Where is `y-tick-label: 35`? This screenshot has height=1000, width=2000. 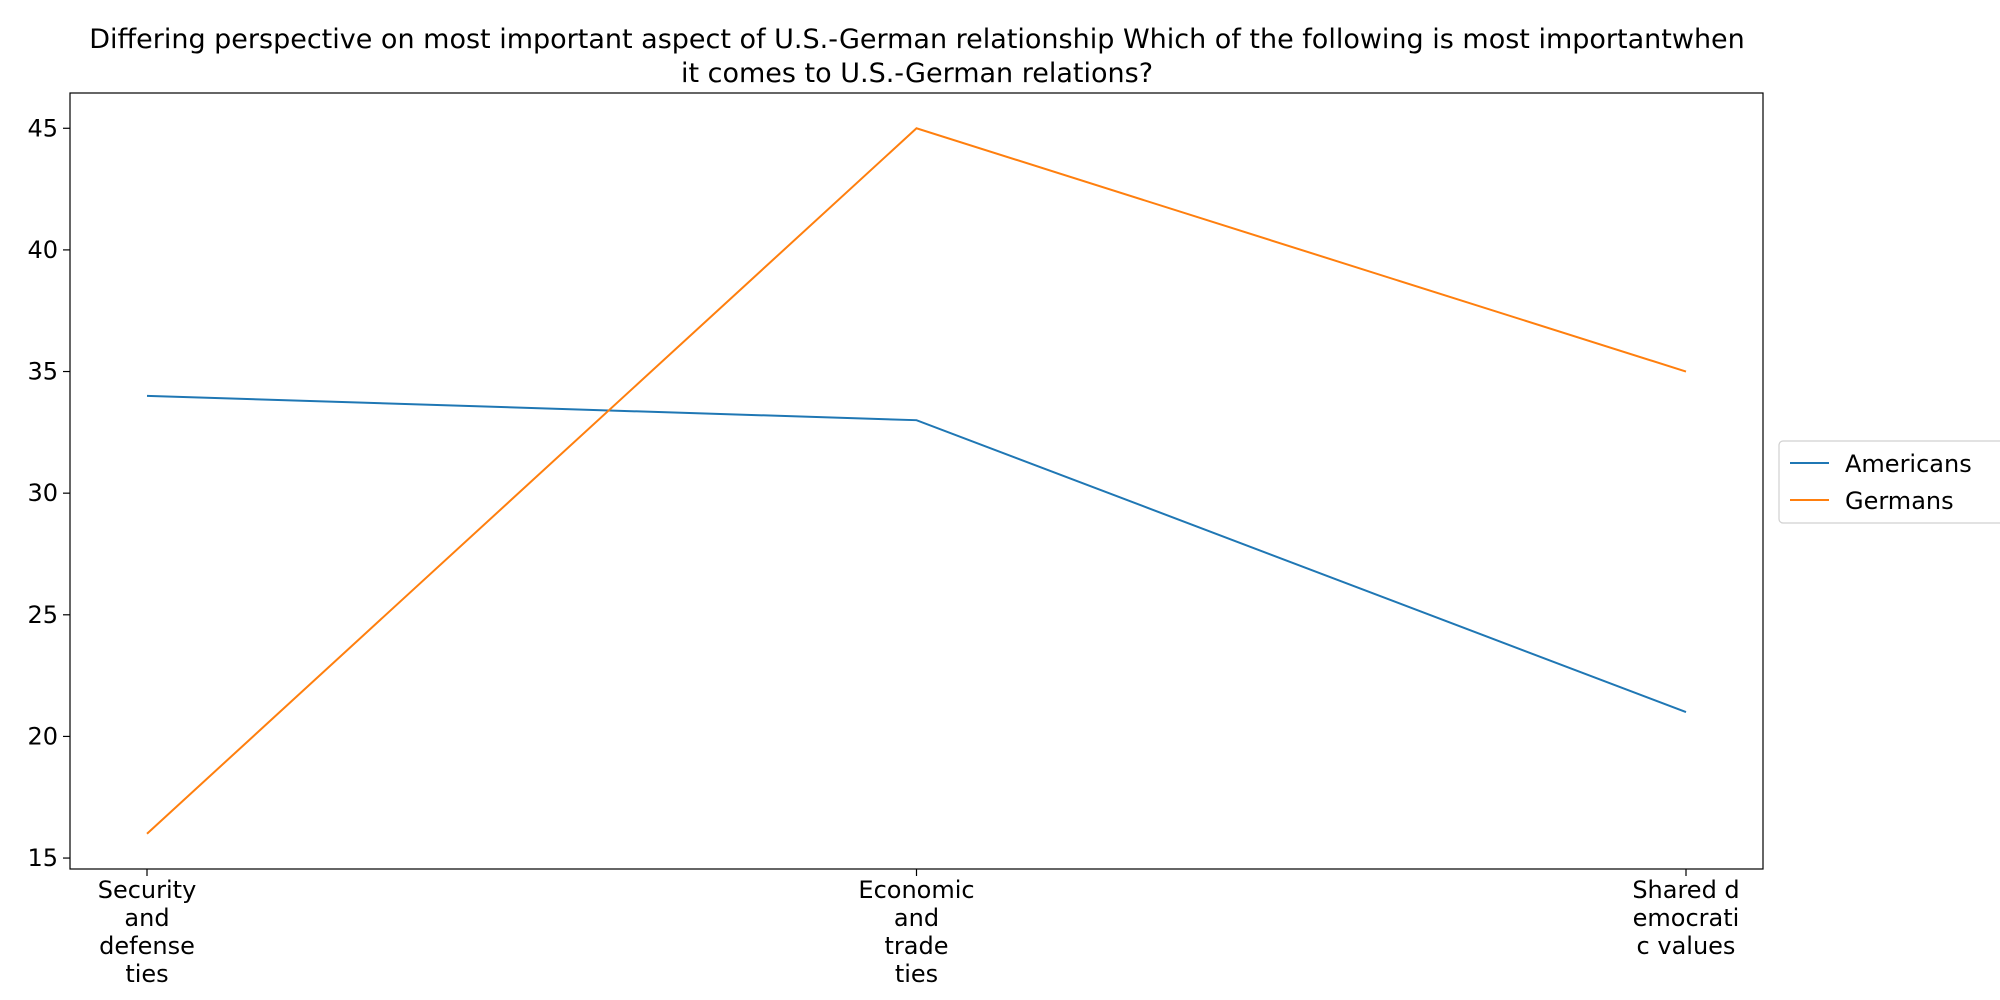
y-tick-label: 35 is located at coordinates (42, 372).